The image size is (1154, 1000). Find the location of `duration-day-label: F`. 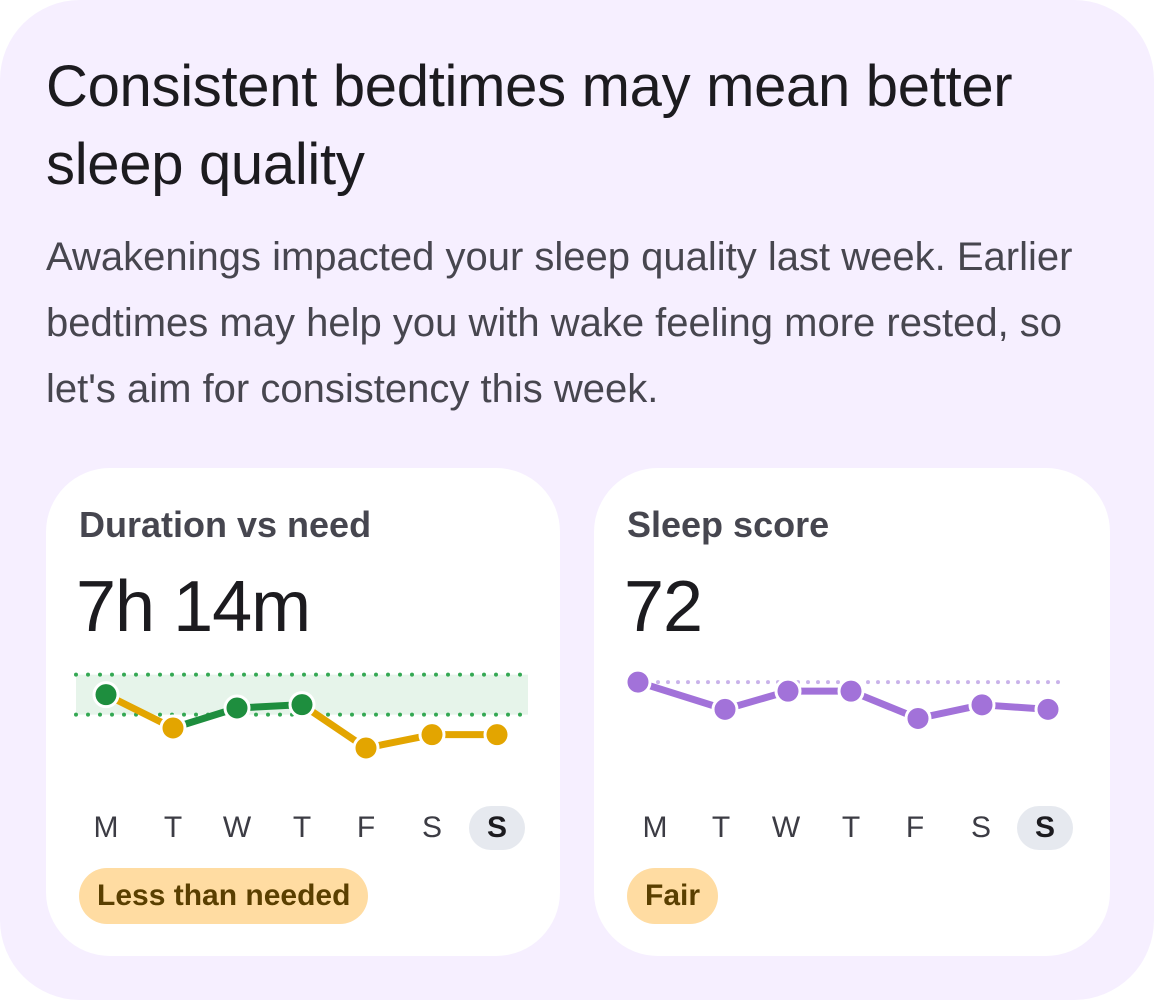

duration-day-label: F is located at coordinates (366, 827).